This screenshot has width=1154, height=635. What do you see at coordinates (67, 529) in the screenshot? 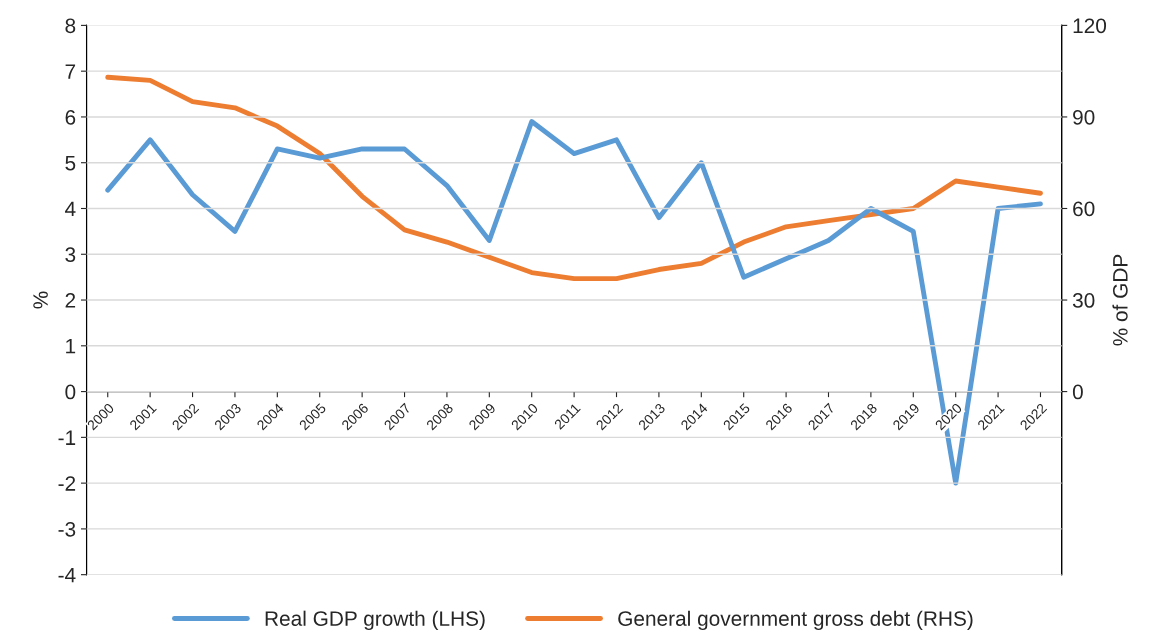
I see `y-tick-label: -3` at bounding box center [67, 529].